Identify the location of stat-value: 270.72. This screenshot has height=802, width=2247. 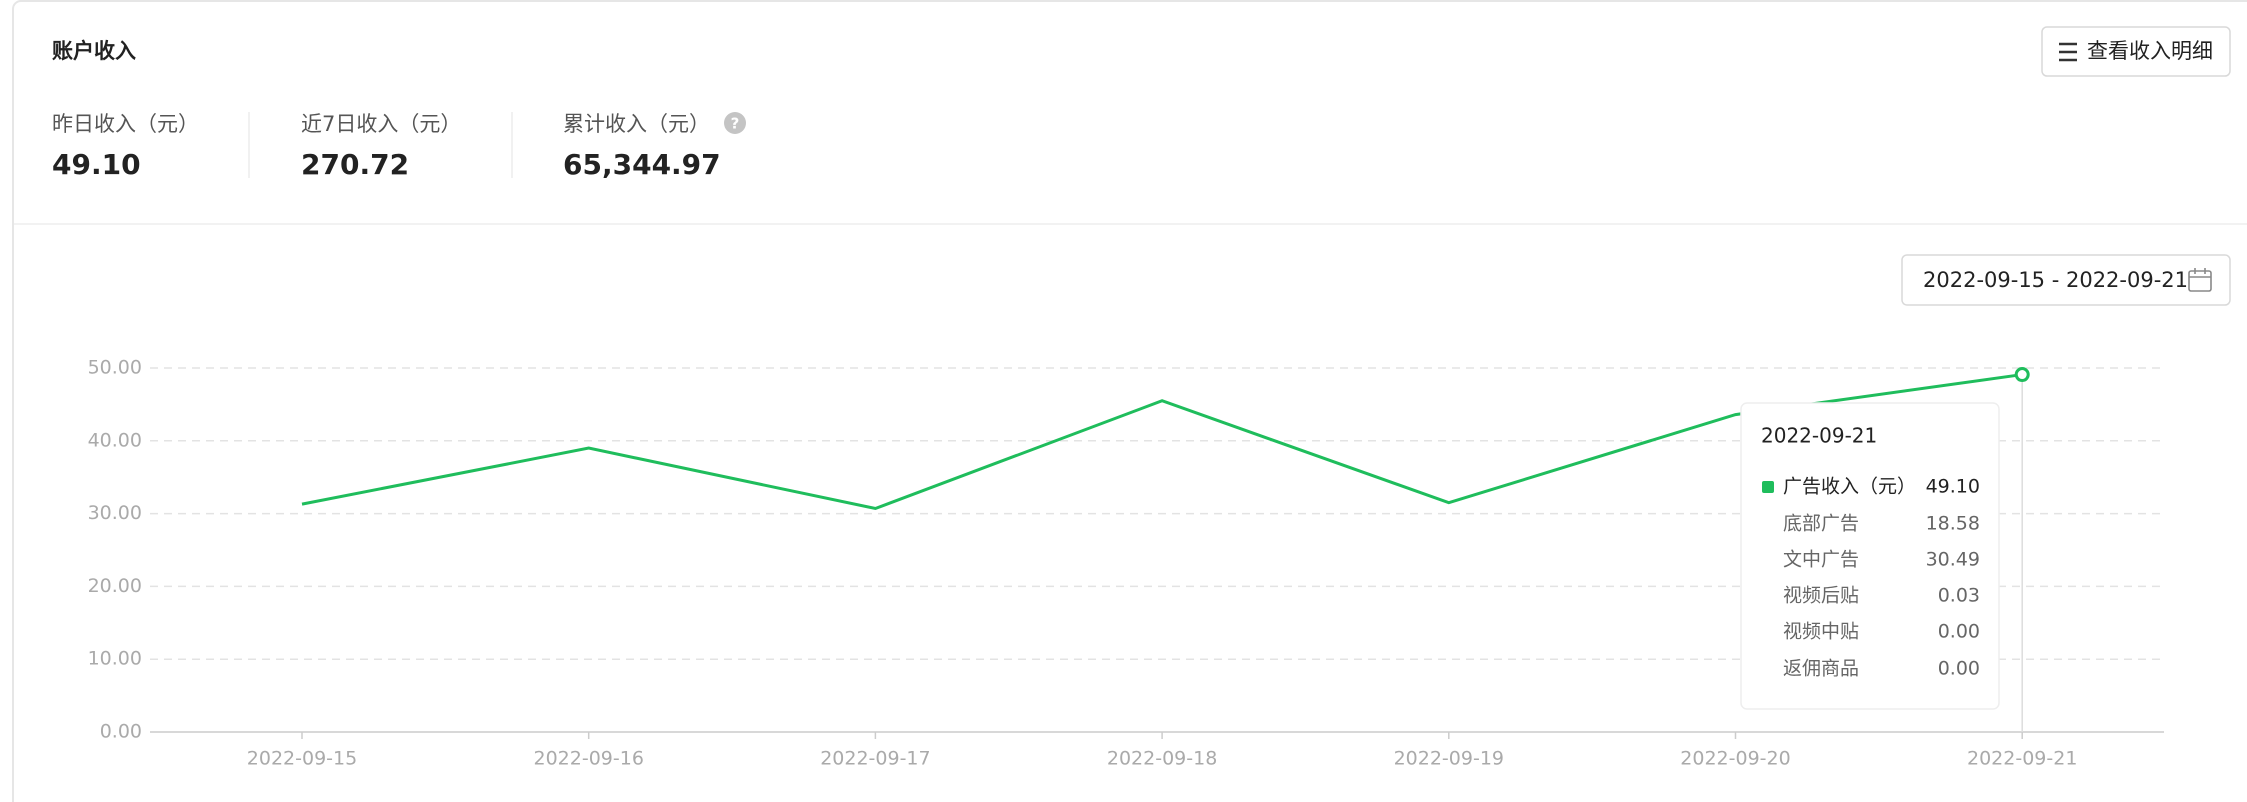
(355, 164).